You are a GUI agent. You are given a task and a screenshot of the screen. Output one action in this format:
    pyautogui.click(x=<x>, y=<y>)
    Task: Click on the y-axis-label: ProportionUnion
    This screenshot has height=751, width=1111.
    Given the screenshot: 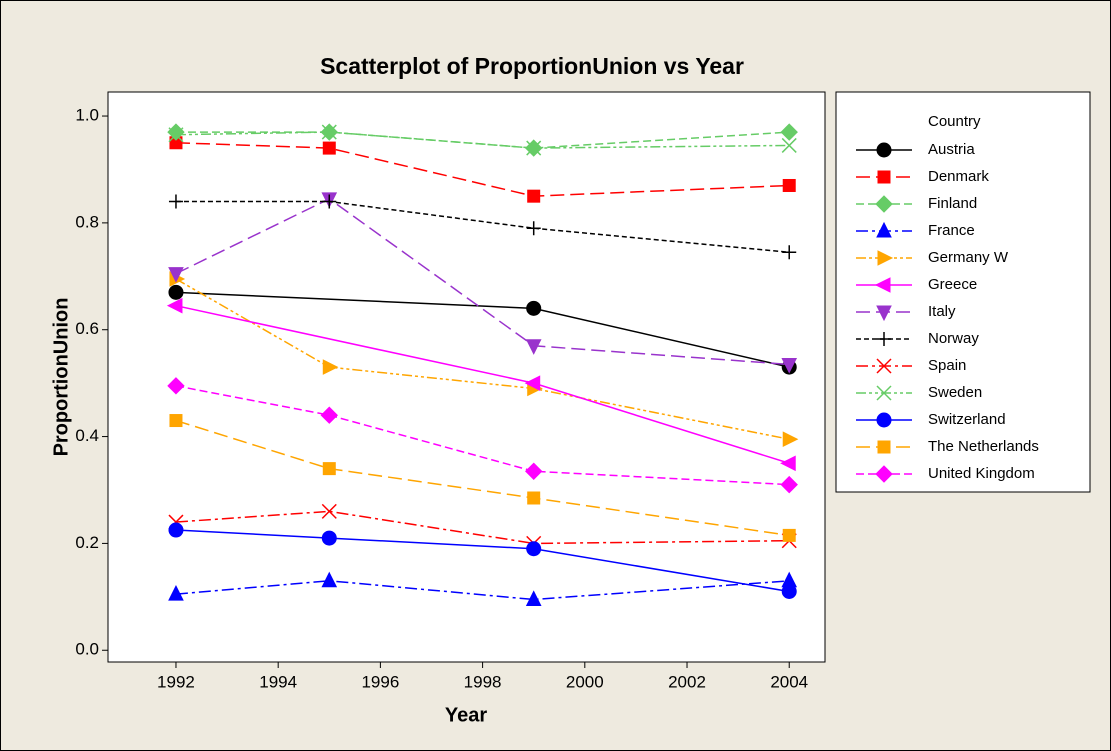 What is the action you would take?
    pyautogui.click(x=61, y=377)
    